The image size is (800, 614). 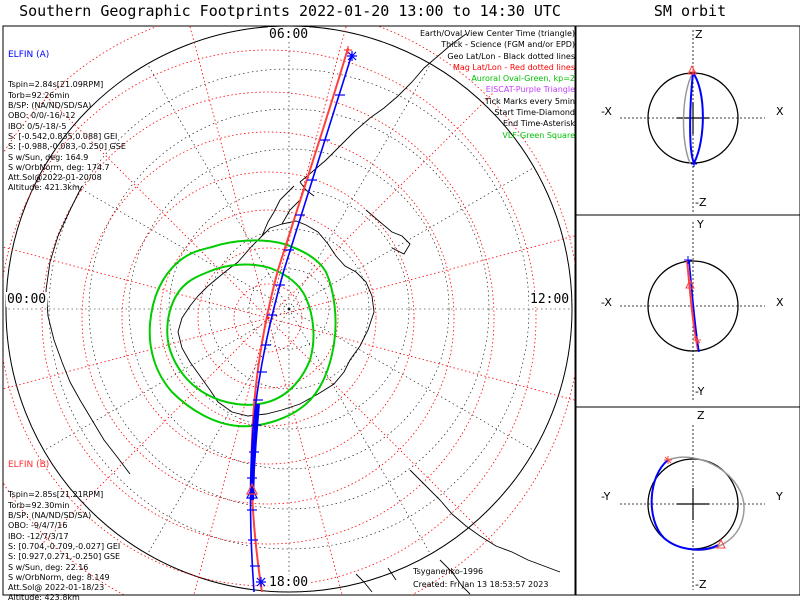 I want to click on sm-panel-2-frame, so click(x=687, y=311).